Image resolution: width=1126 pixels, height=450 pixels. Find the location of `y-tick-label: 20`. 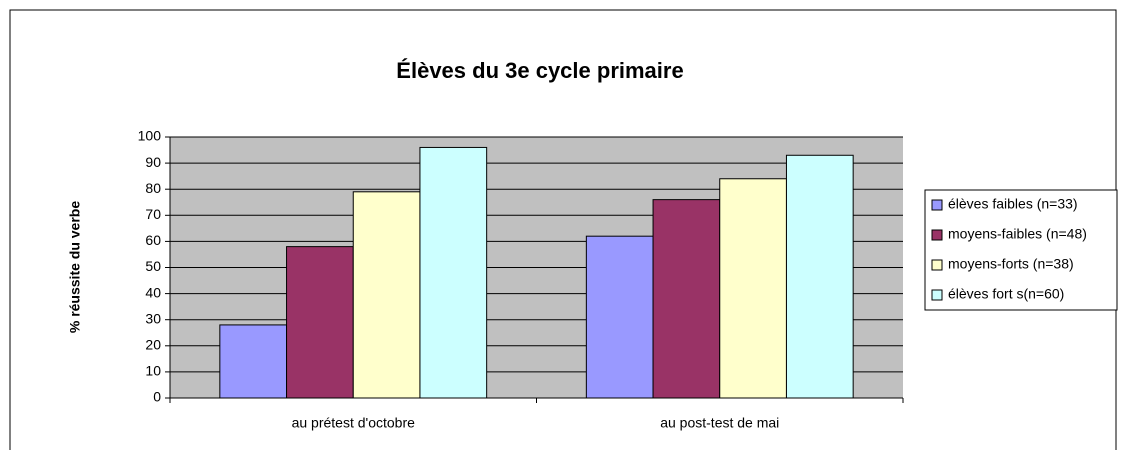

y-tick-label: 20 is located at coordinates (153, 345).